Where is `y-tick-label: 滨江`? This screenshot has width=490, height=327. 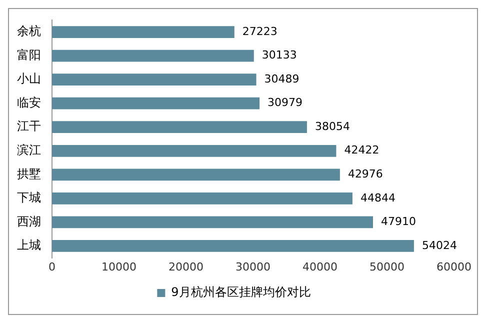 y-tick-label: 滨江 is located at coordinates (29, 150).